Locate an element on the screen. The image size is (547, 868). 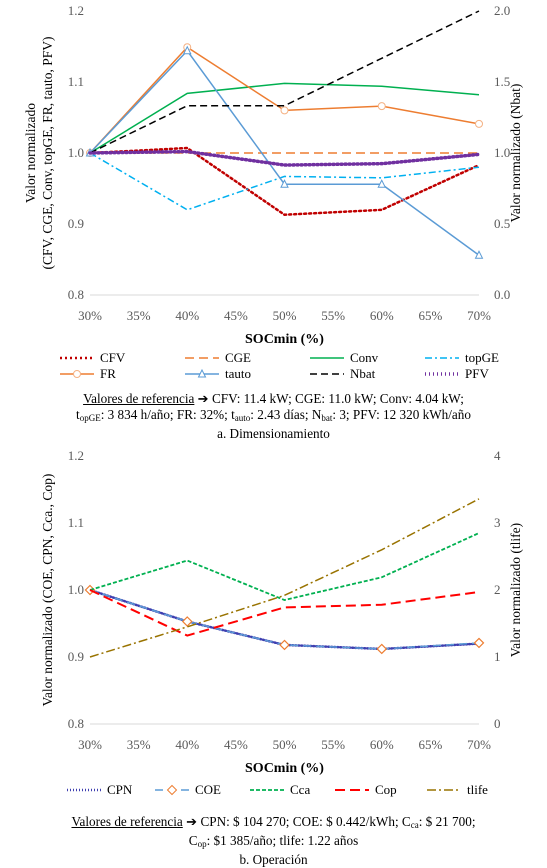
legend-label-nbat: Nbat is located at coordinates (363, 373).